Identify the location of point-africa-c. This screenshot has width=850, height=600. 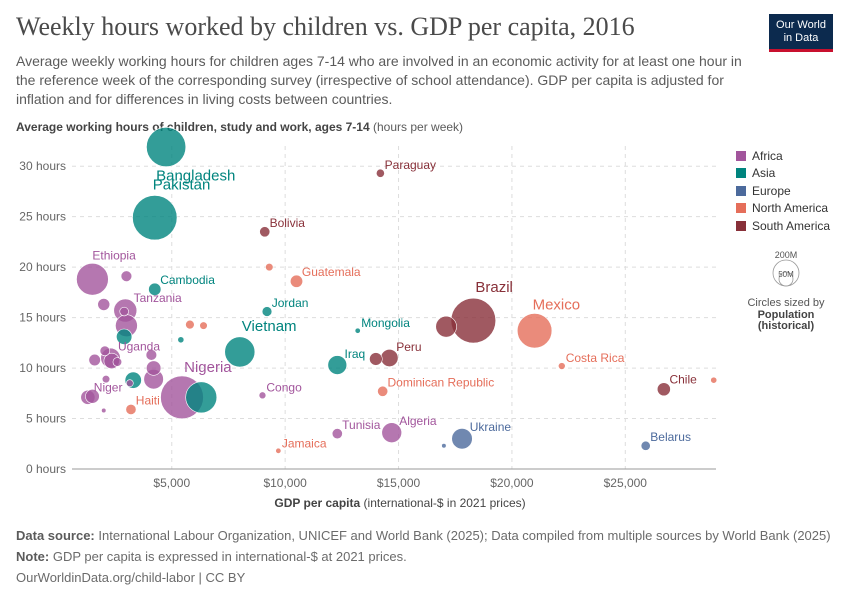
(104, 304).